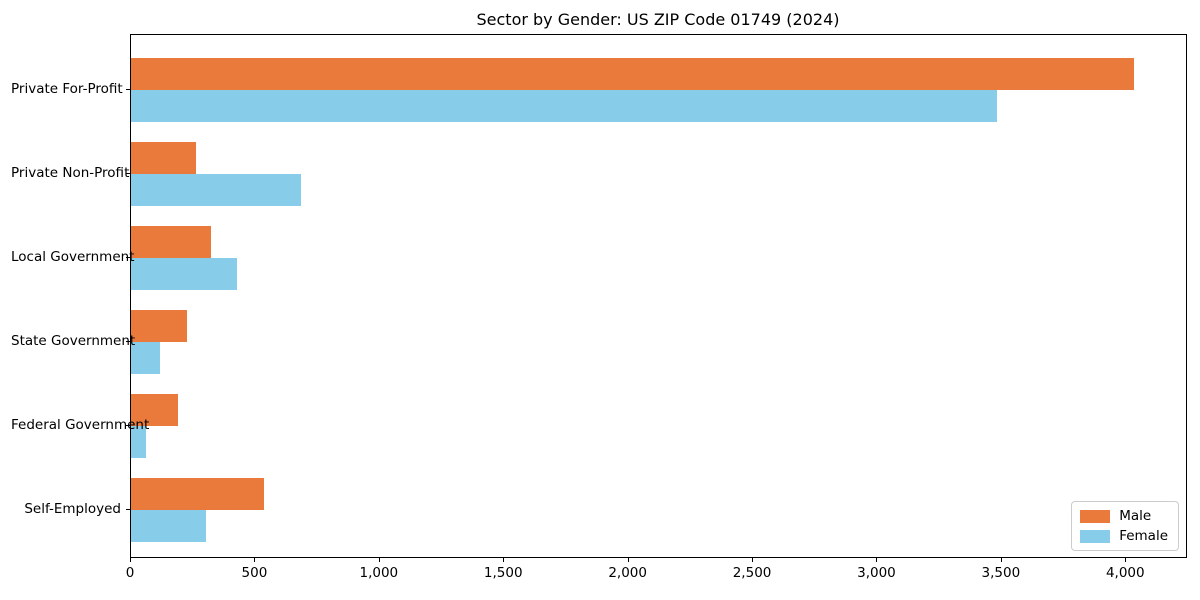 This screenshot has height=600, width=1200. What do you see at coordinates (876, 573) in the screenshot?
I see `x-tick-label: 3,000` at bounding box center [876, 573].